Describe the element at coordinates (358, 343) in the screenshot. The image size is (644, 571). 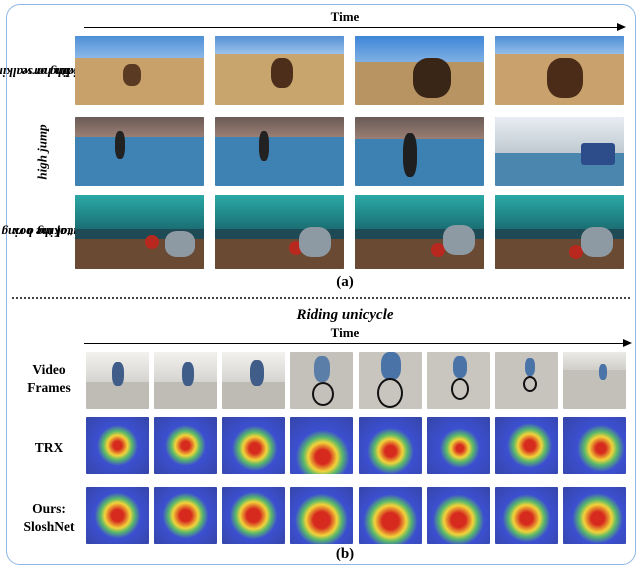
I see `time-arrow-b` at that location.